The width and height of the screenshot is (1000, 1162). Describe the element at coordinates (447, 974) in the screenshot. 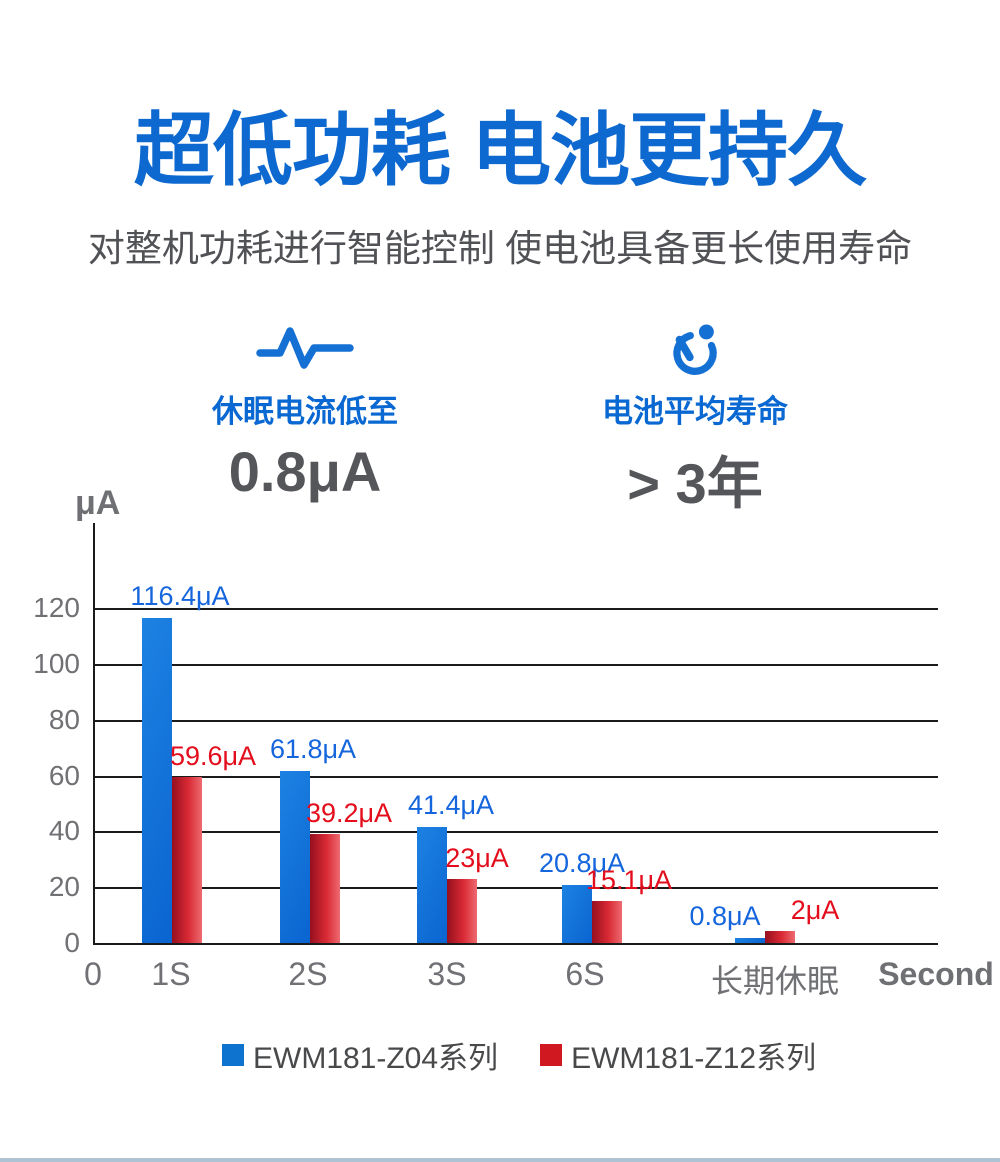

I see `x-tick-3S: 3S` at that location.